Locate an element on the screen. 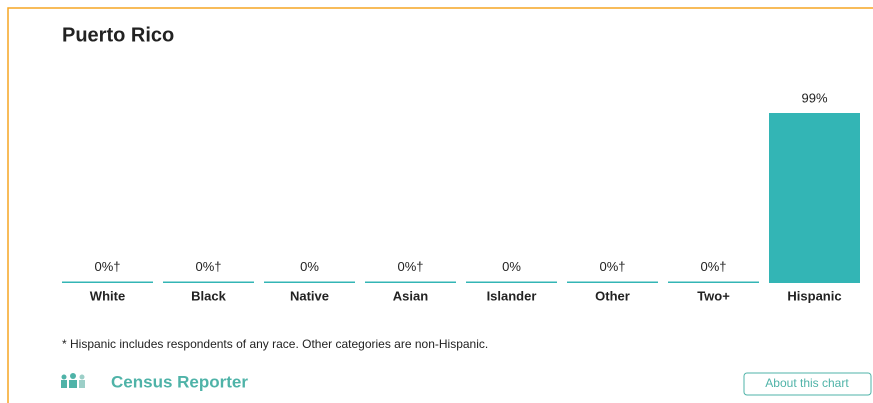 This screenshot has width=873, height=403. category-label: Black is located at coordinates (208, 295).